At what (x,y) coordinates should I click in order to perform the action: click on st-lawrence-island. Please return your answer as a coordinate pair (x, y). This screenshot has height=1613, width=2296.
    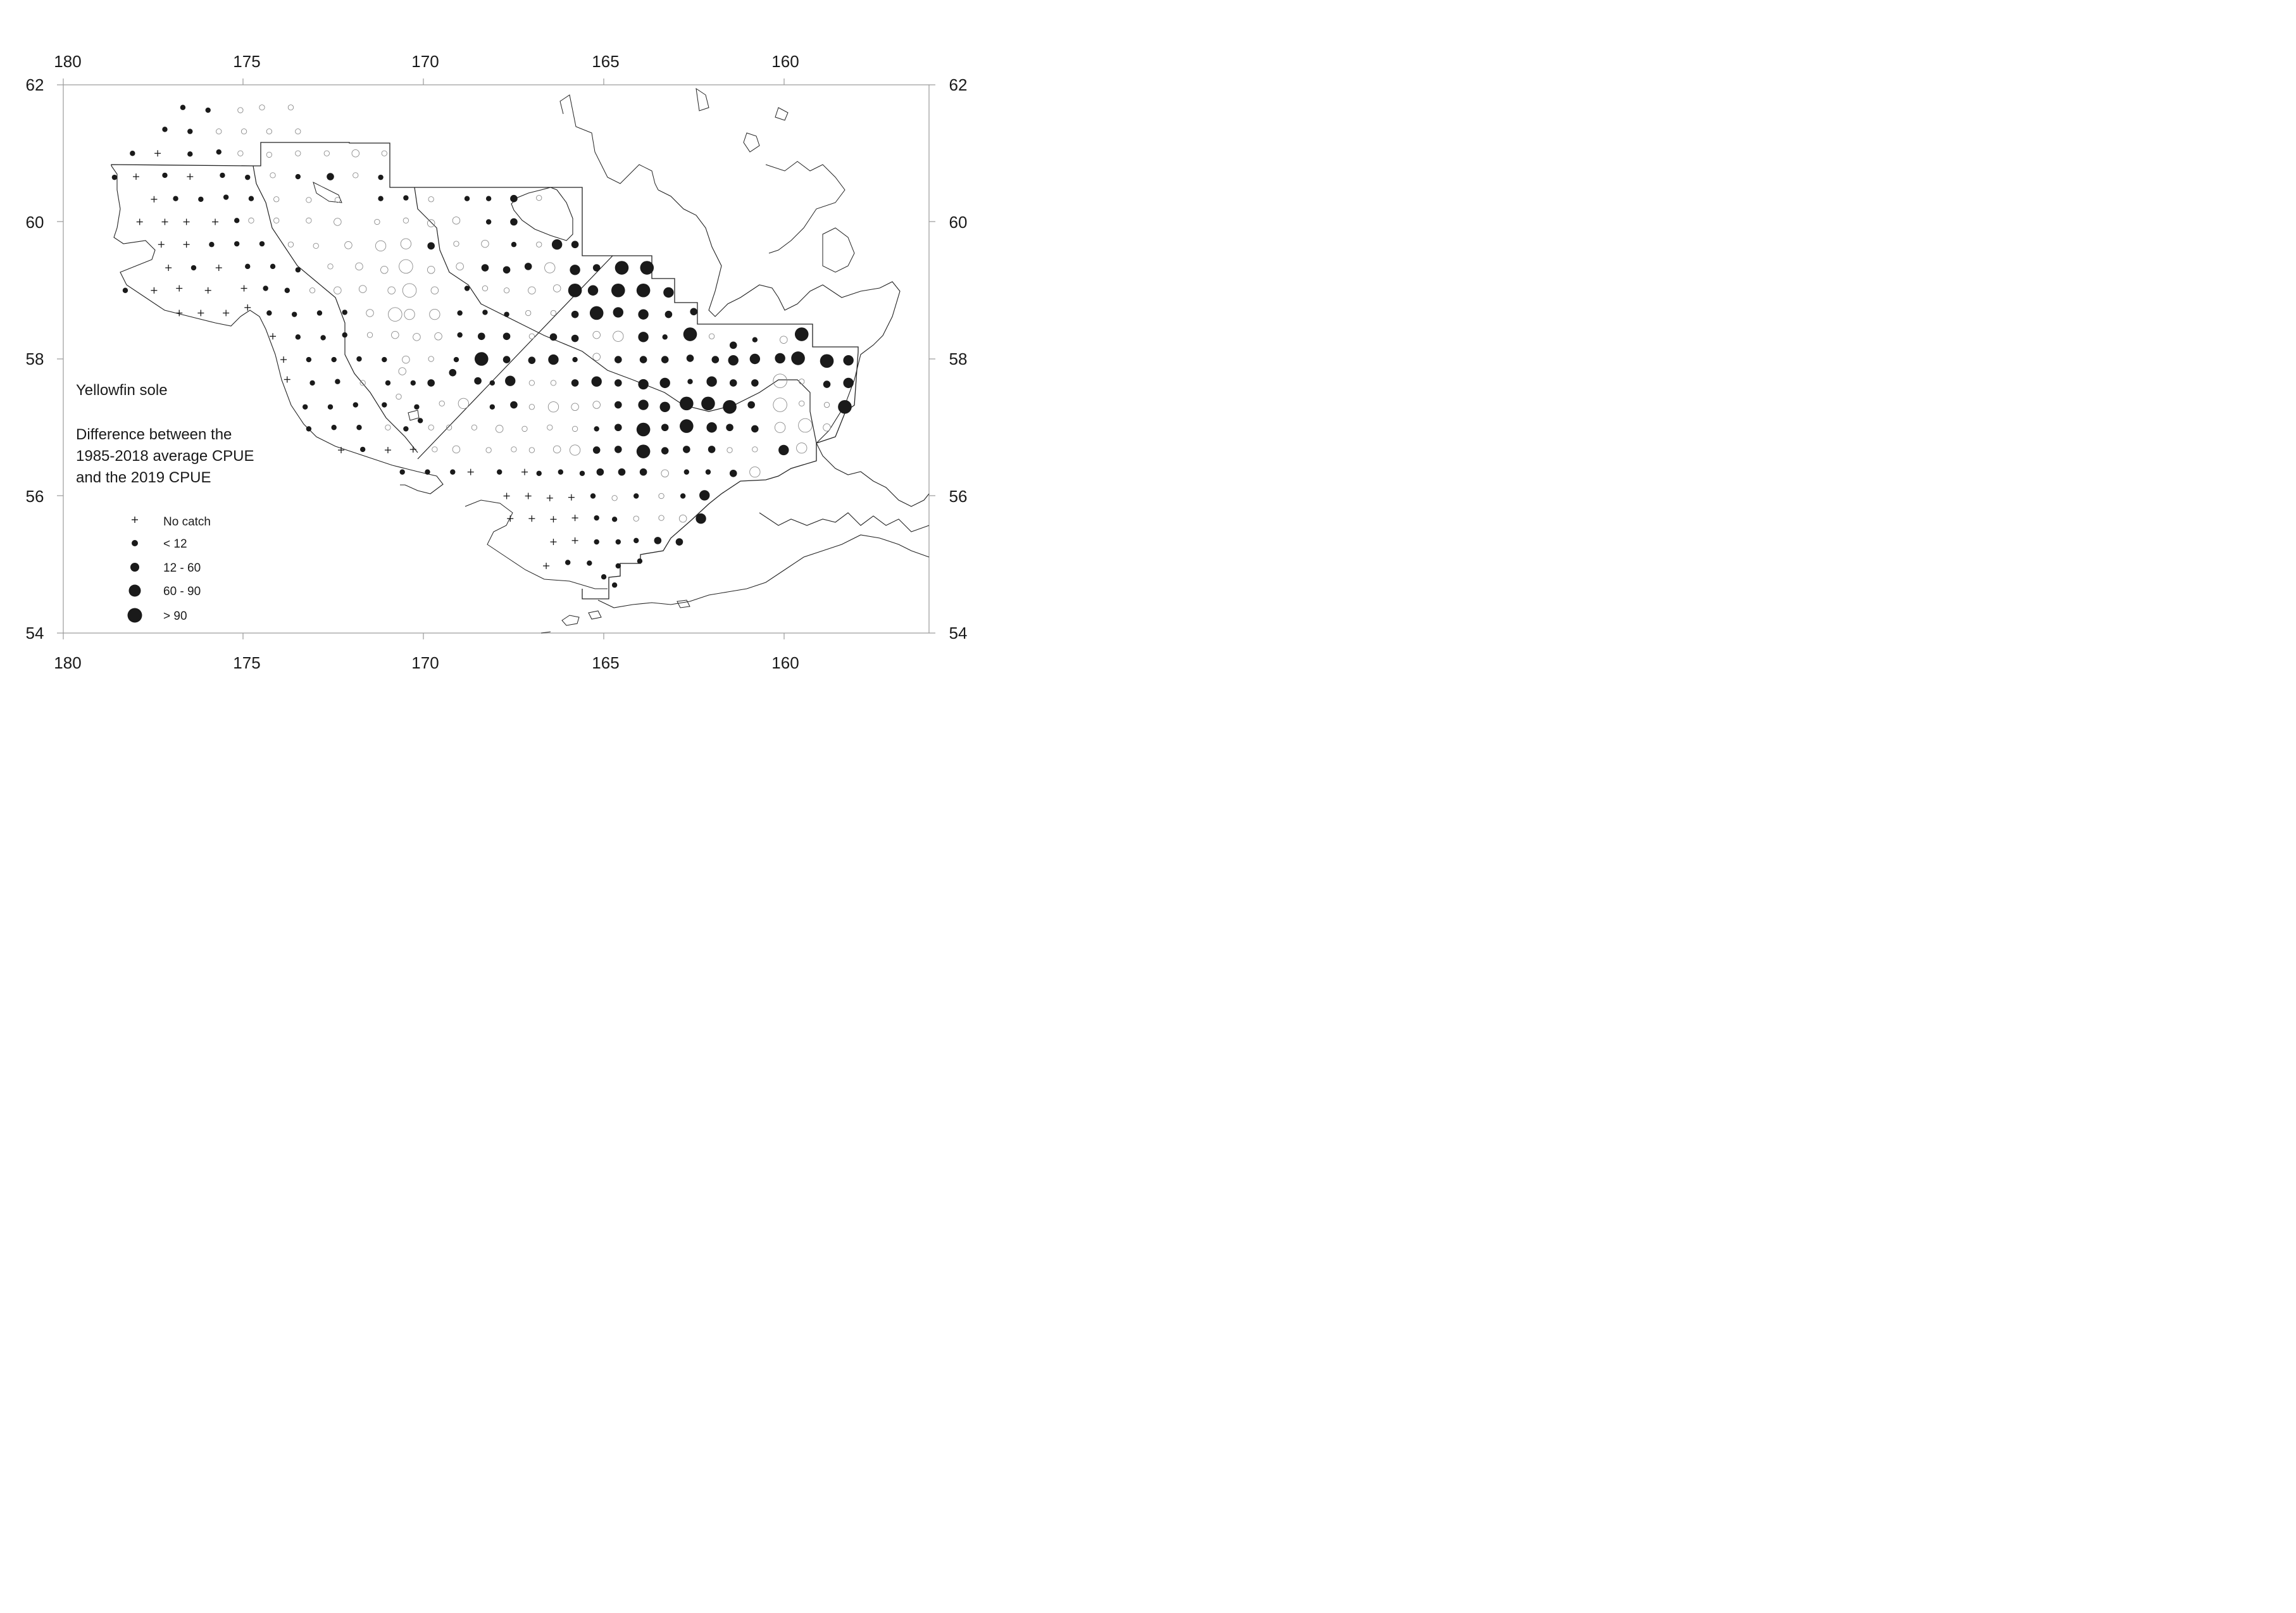
    Looking at the image, I should click on (327, 192).